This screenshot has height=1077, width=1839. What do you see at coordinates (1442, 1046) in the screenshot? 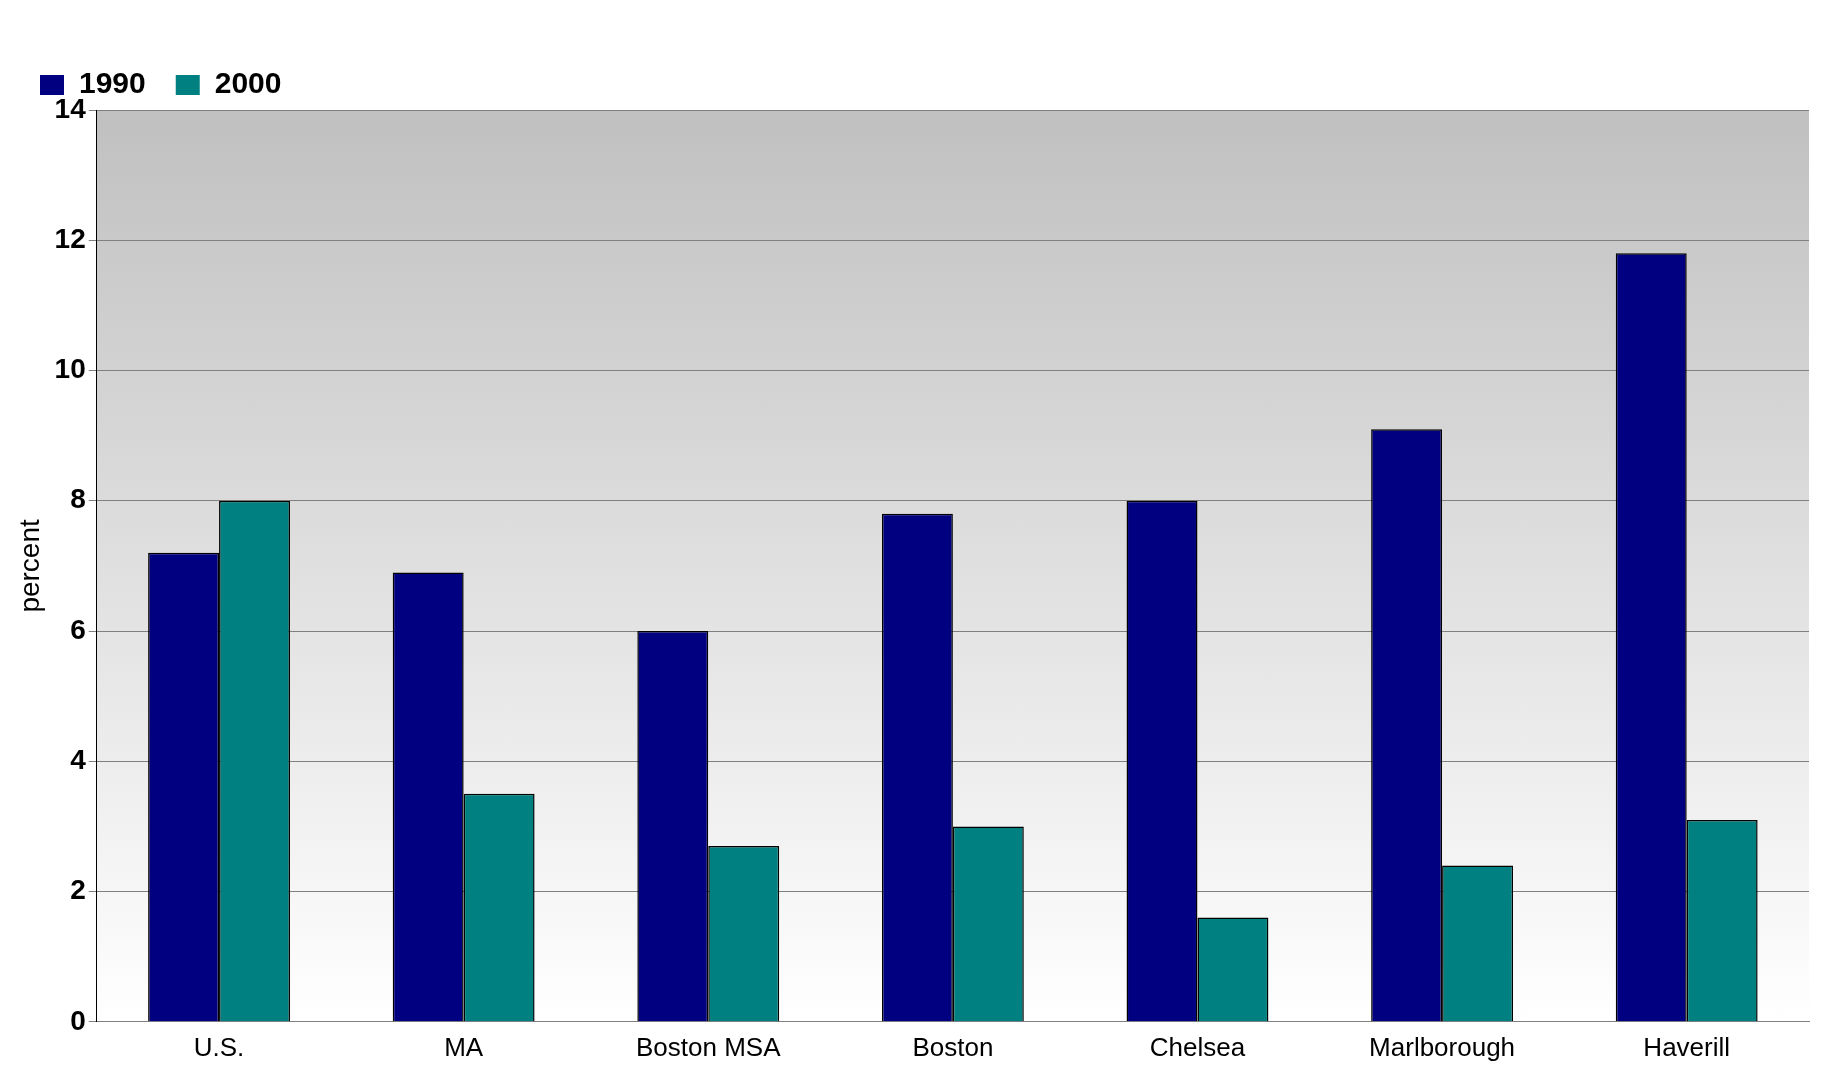
I see `x-tick-label: Marlborough` at bounding box center [1442, 1046].